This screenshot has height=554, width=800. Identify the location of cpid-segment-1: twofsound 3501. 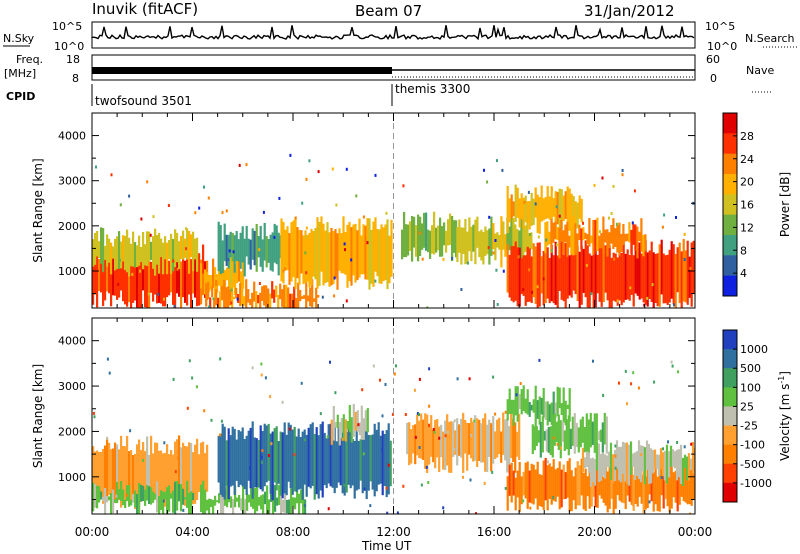
(143, 101).